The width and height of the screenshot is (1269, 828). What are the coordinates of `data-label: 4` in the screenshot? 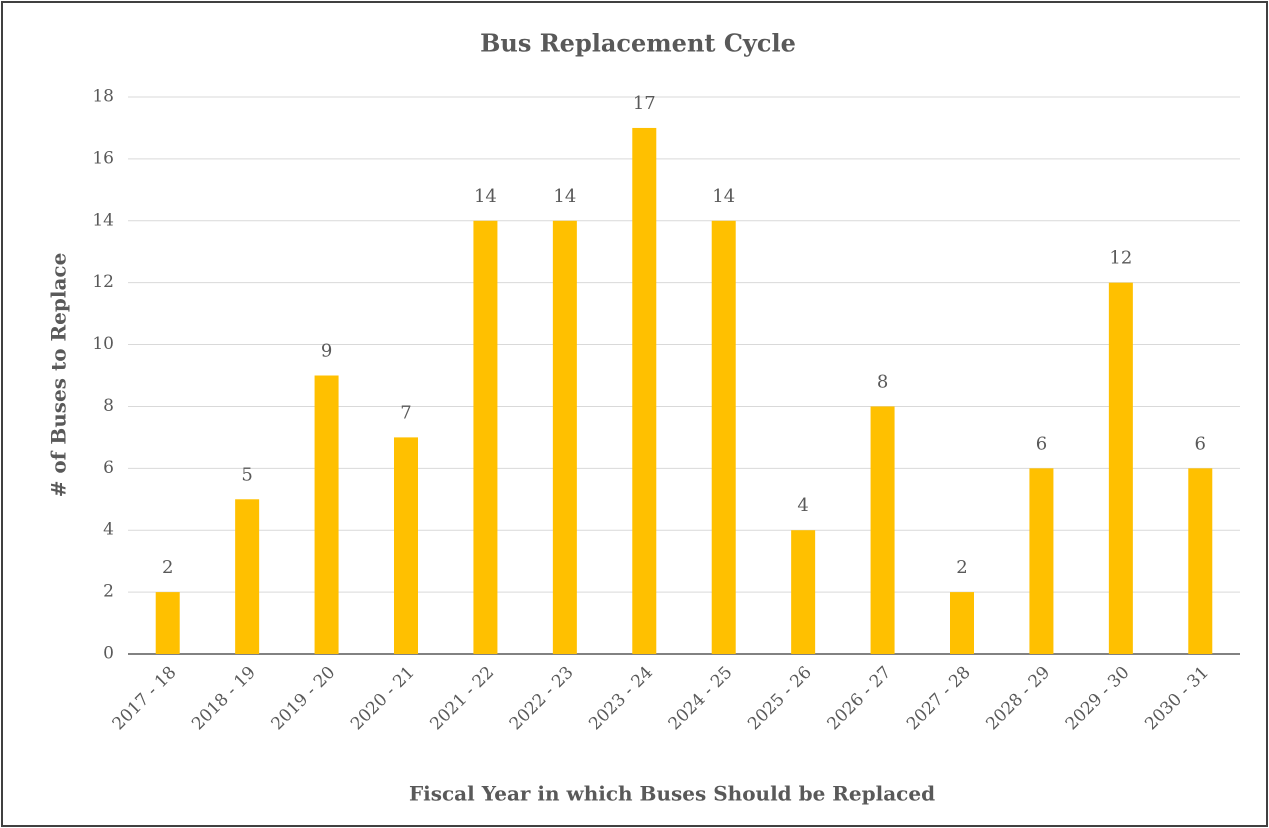 It's located at (802, 505).